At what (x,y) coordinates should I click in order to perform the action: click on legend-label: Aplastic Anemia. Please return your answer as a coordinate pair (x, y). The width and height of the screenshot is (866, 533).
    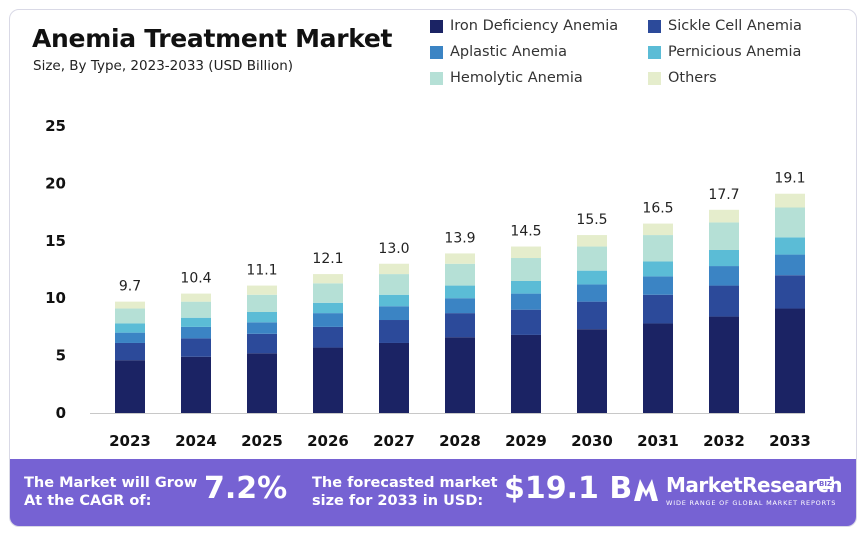
    Looking at the image, I should click on (508, 52).